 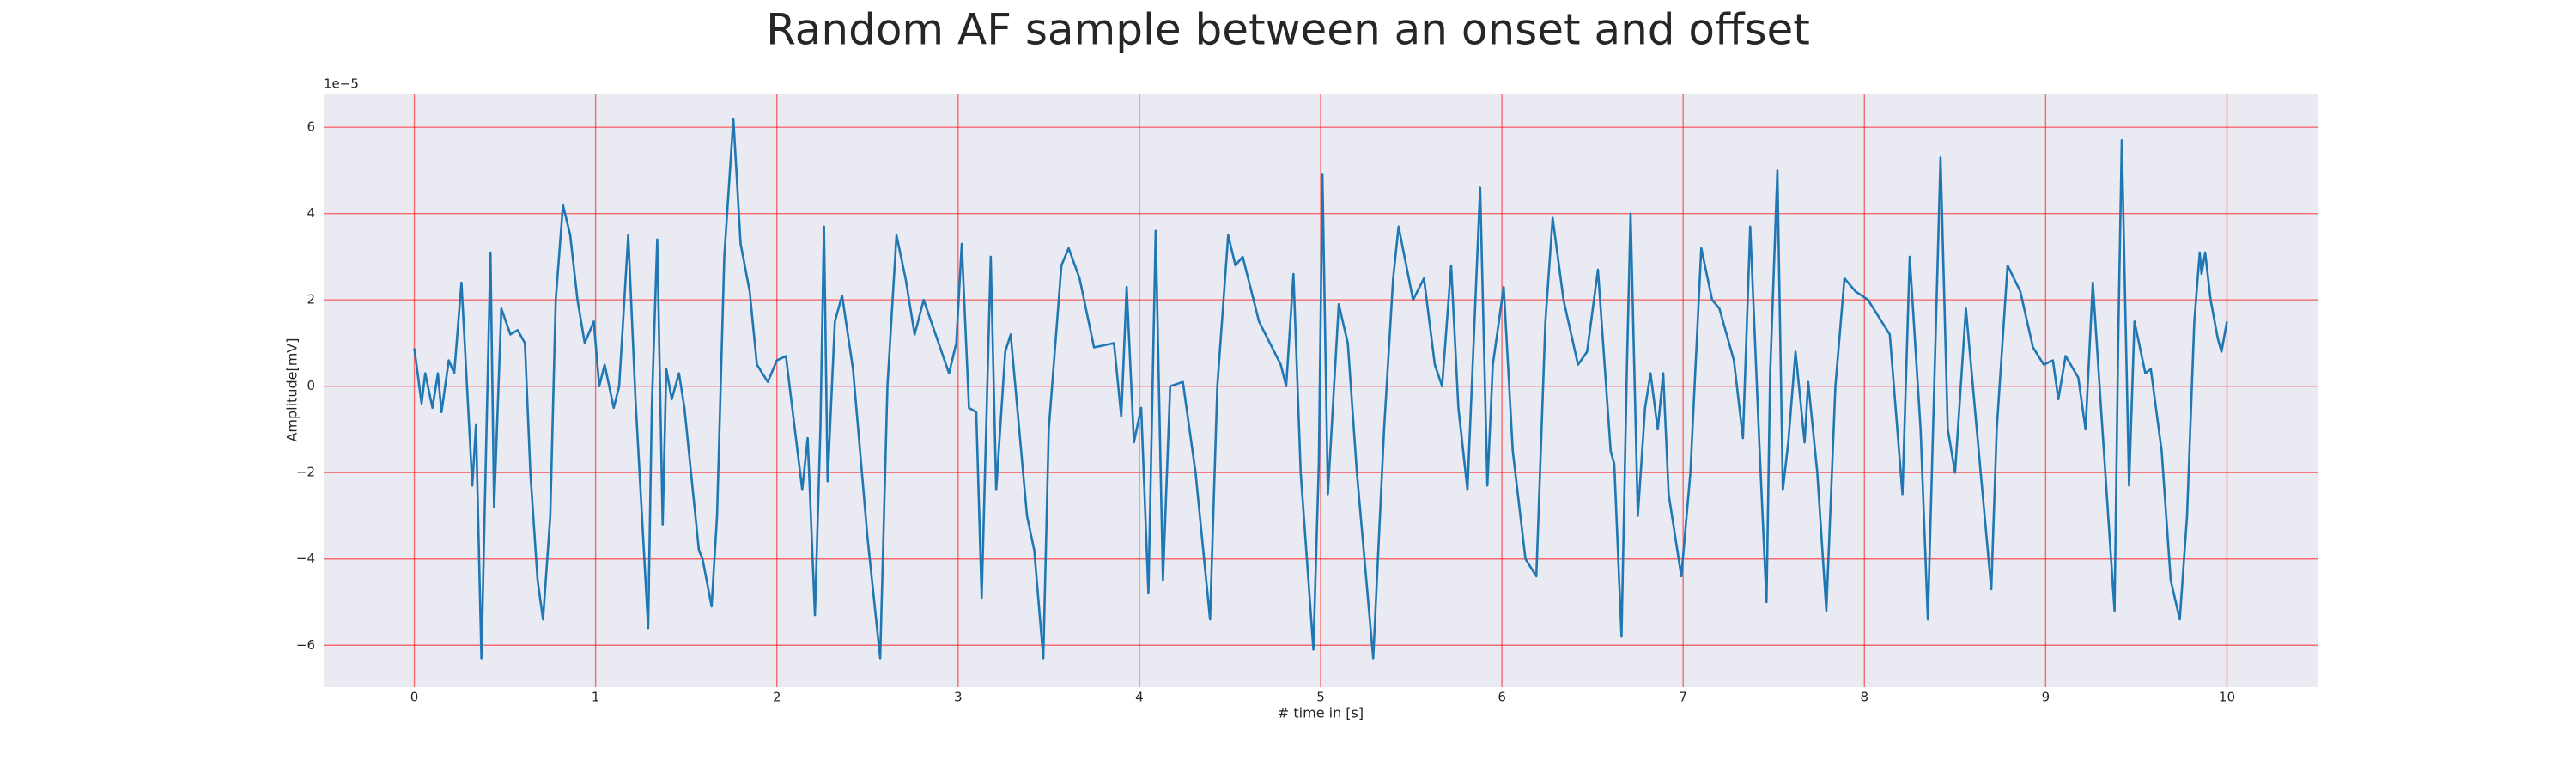 I want to click on y-tick-label: −6, so click(x=305, y=645).